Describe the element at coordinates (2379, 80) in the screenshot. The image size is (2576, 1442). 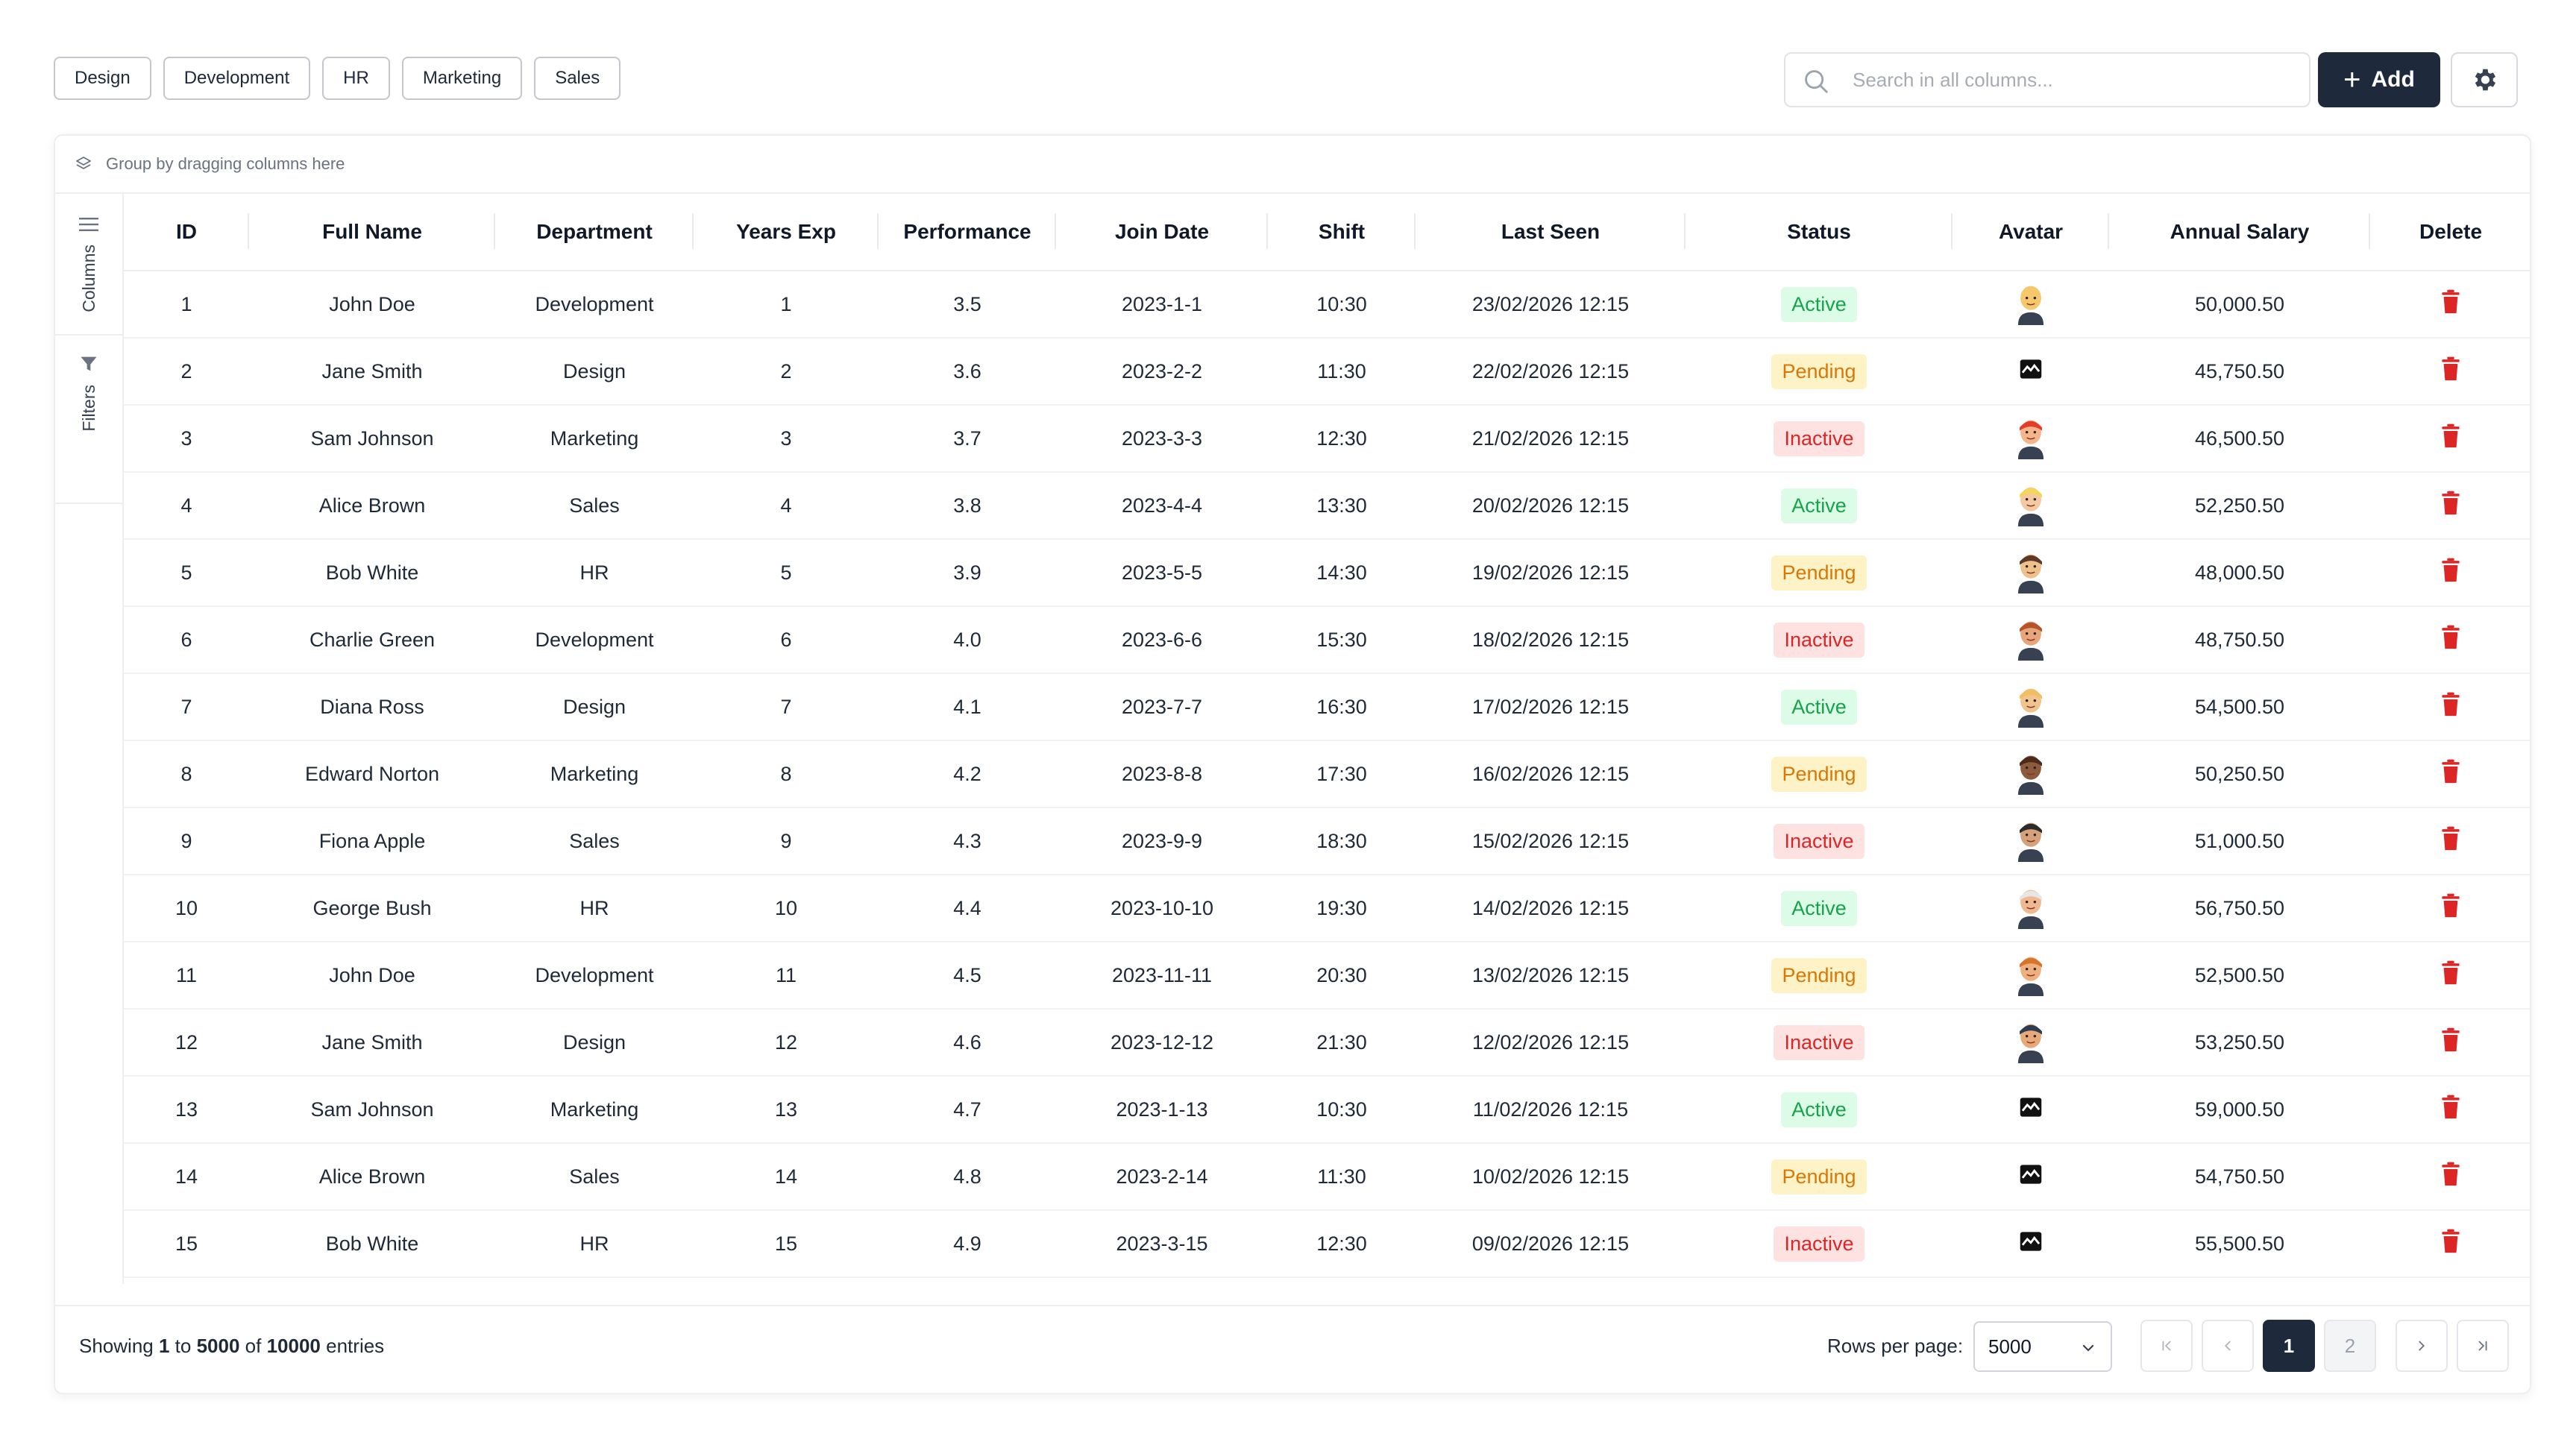
I see `add-button: + Add` at that location.